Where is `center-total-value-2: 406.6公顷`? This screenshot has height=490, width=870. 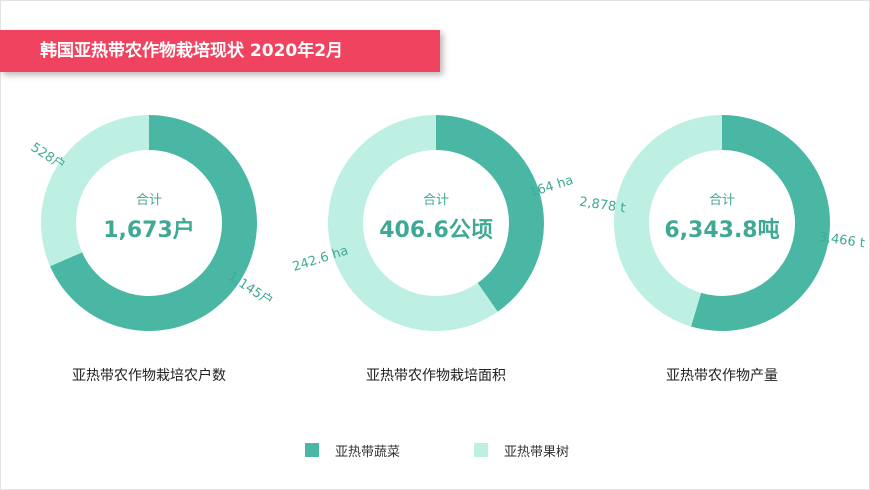
center-total-value-2: 406.6公顷 is located at coordinates (436, 230).